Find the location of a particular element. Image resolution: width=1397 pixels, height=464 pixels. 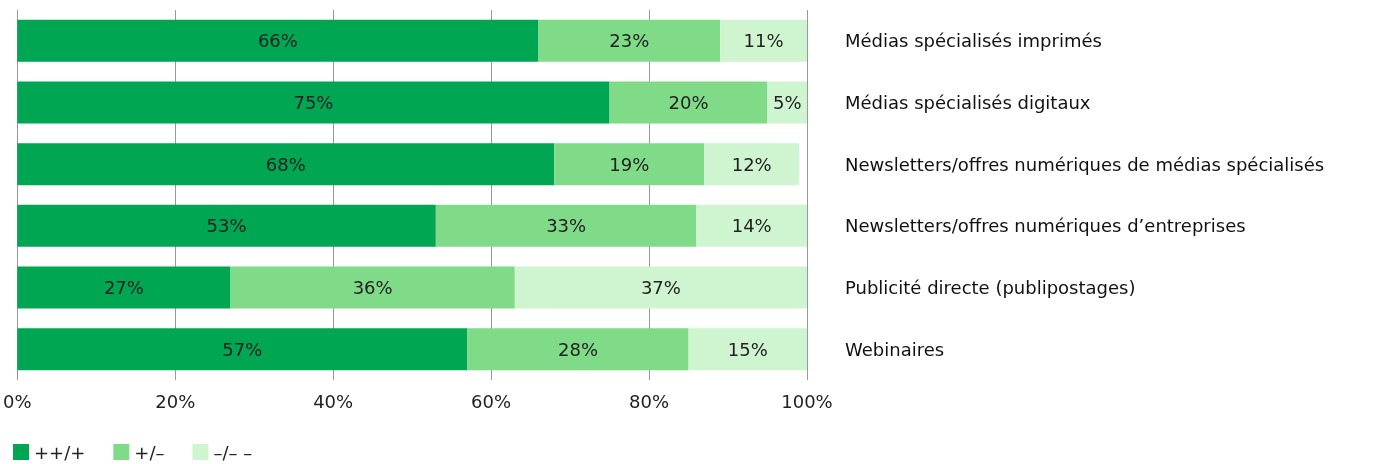

x-tick-label: 100% is located at coordinates (807, 401).